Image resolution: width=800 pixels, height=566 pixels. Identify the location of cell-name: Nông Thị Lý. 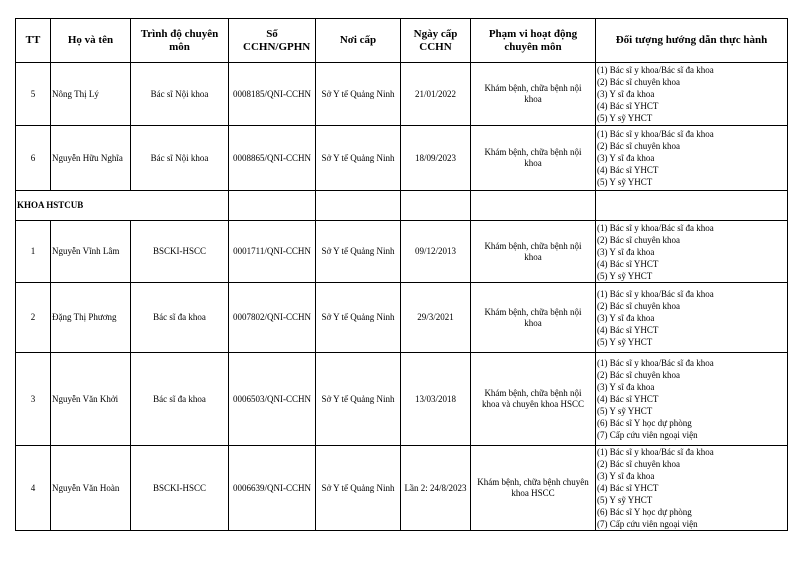
(90, 94).